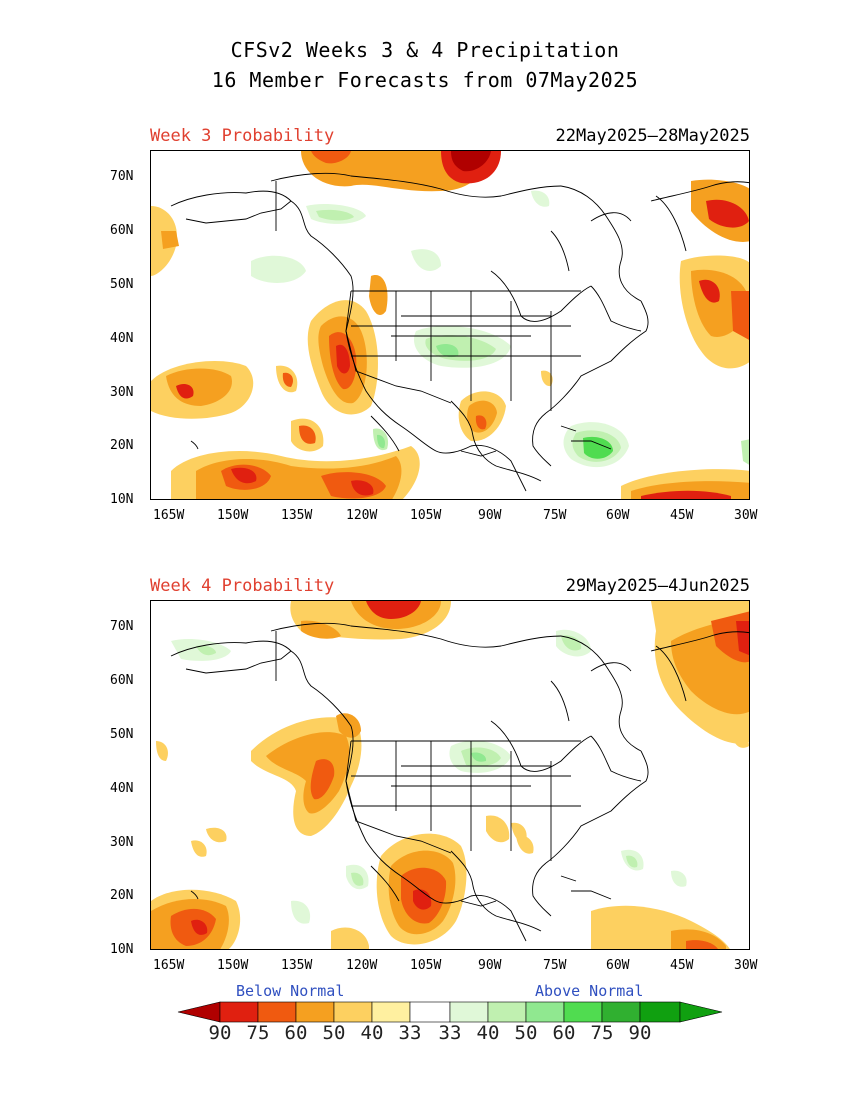  Describe the element at coordinates (425, 50) in the screenshot. I see `title-line-1: CFSv2 Weeks 3 & 4 Precipitation` at that location.